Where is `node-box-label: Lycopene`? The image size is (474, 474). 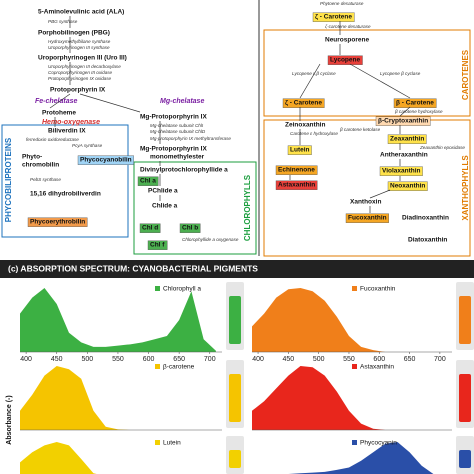
node-box-label: Lycopene is located at coordinates (345, 60).